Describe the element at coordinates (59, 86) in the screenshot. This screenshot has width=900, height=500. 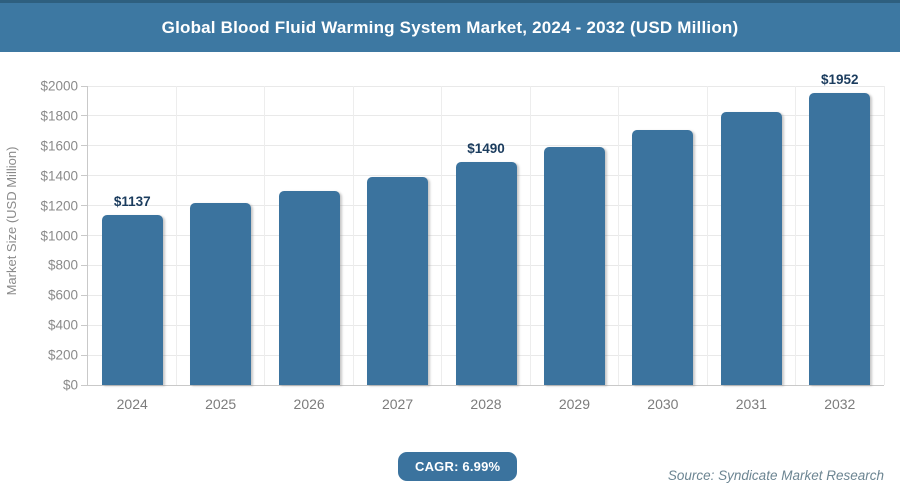
I see `y-tick-label: $2000` at that location.